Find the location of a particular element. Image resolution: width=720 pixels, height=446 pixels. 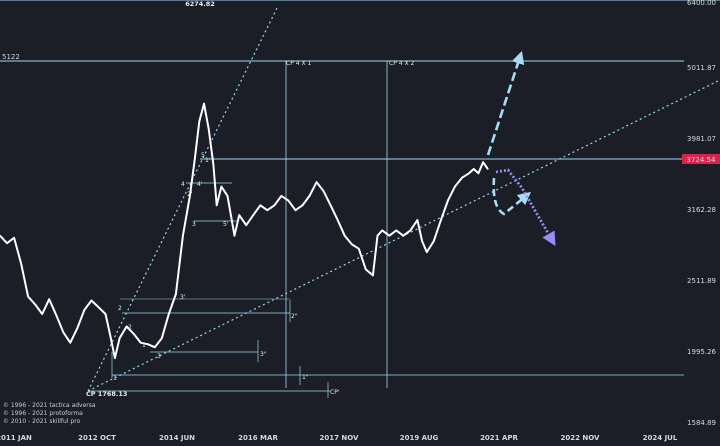

wave-label-3dprime: 3" is located at coordinates (263, 354).